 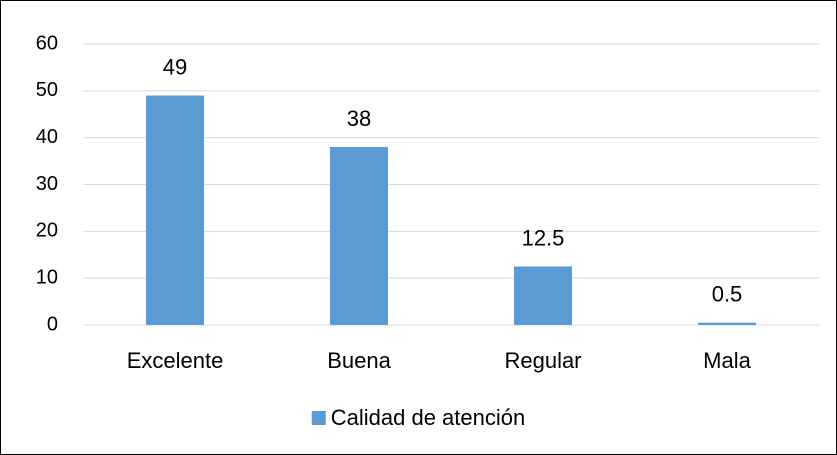 I want to click on data-label: 12.5, so click(x=543, y=237).